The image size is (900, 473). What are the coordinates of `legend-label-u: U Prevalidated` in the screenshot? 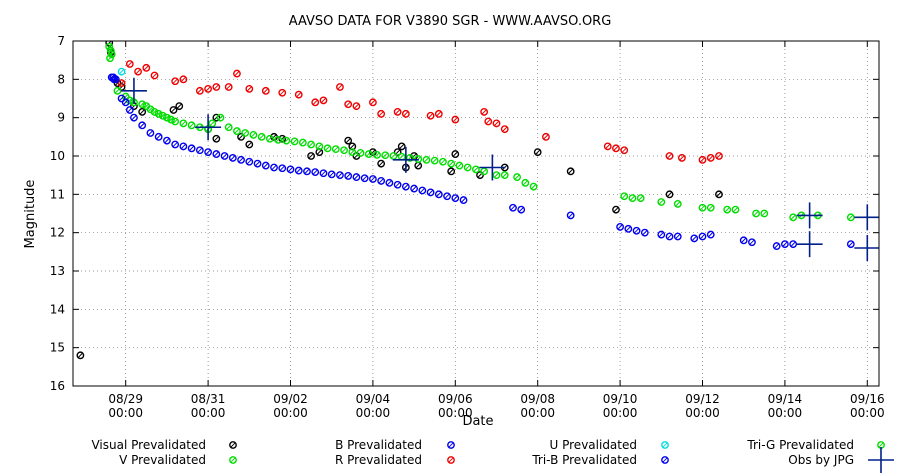 It's located at (593, 445).